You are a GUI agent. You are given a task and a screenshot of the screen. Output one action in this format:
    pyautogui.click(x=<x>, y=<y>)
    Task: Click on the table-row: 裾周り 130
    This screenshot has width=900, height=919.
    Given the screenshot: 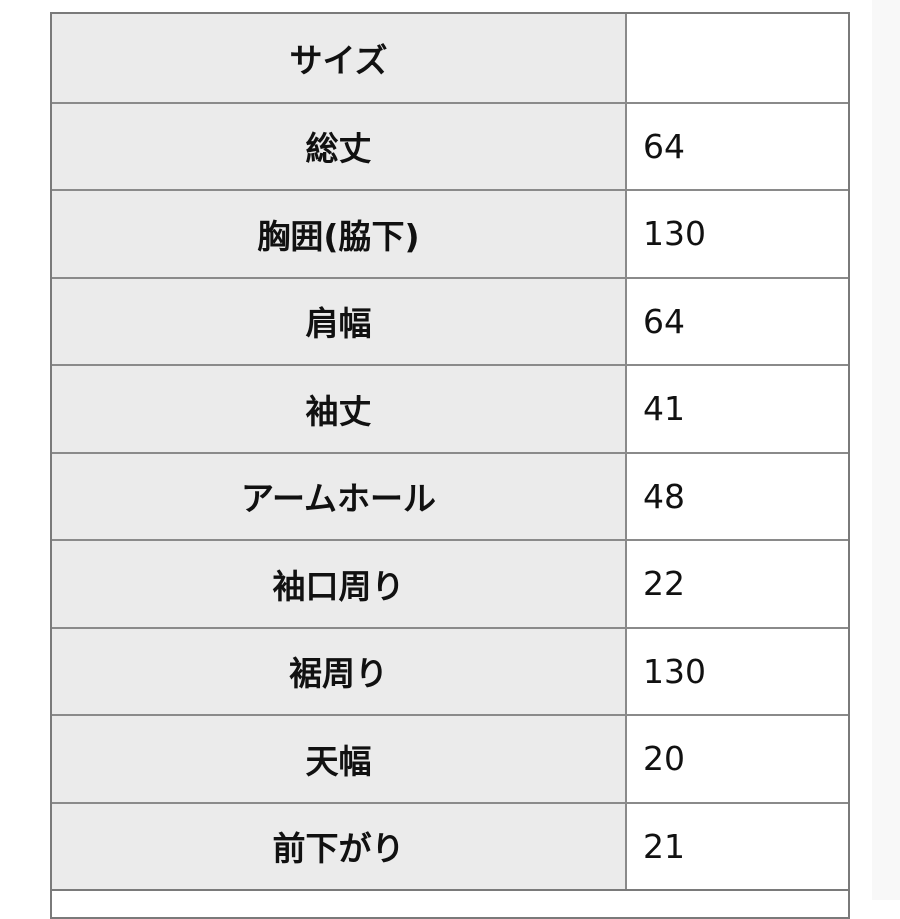 What is the action you would take?
    pyautogui.click(x=450, y=670)
    